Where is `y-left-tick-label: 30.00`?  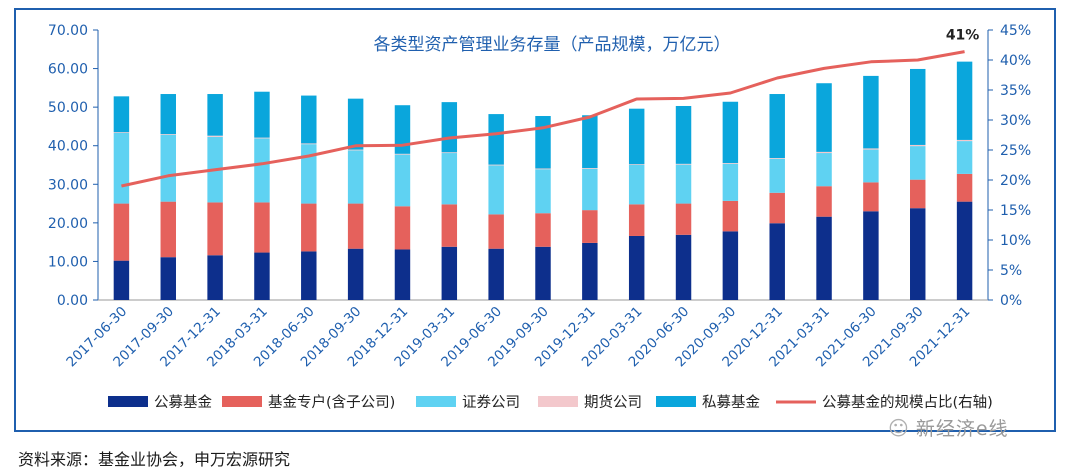 y-left-tick-label: 30.00 is located at coordinates (68, 185).